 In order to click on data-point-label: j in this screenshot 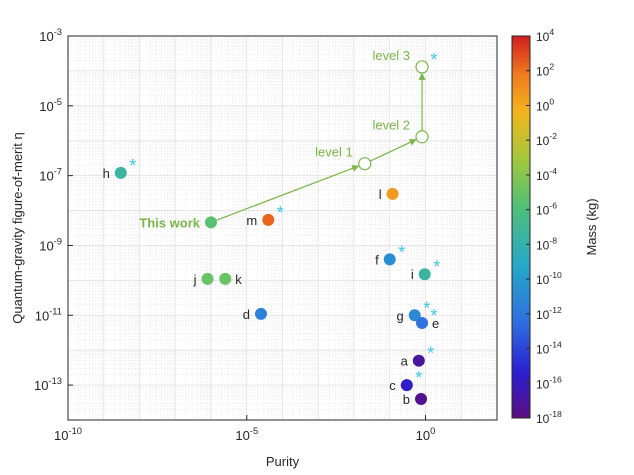, I will do `click(195, 279)`.